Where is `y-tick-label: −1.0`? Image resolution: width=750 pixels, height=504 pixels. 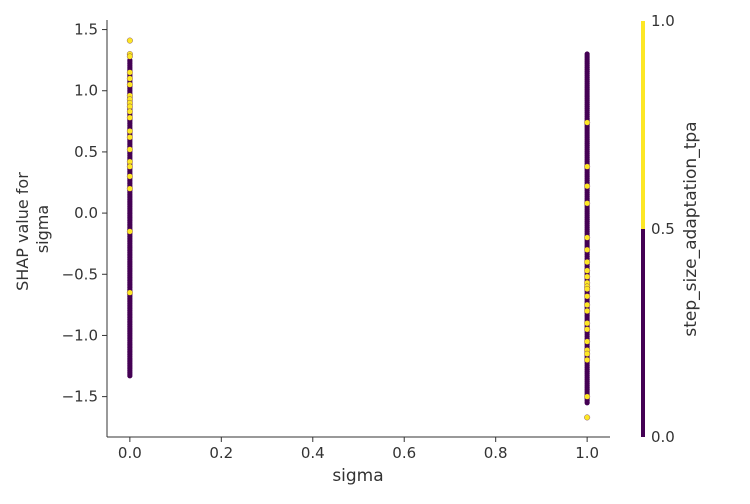
y-tick-label: −1.0 is located at coordinates (80, 335).